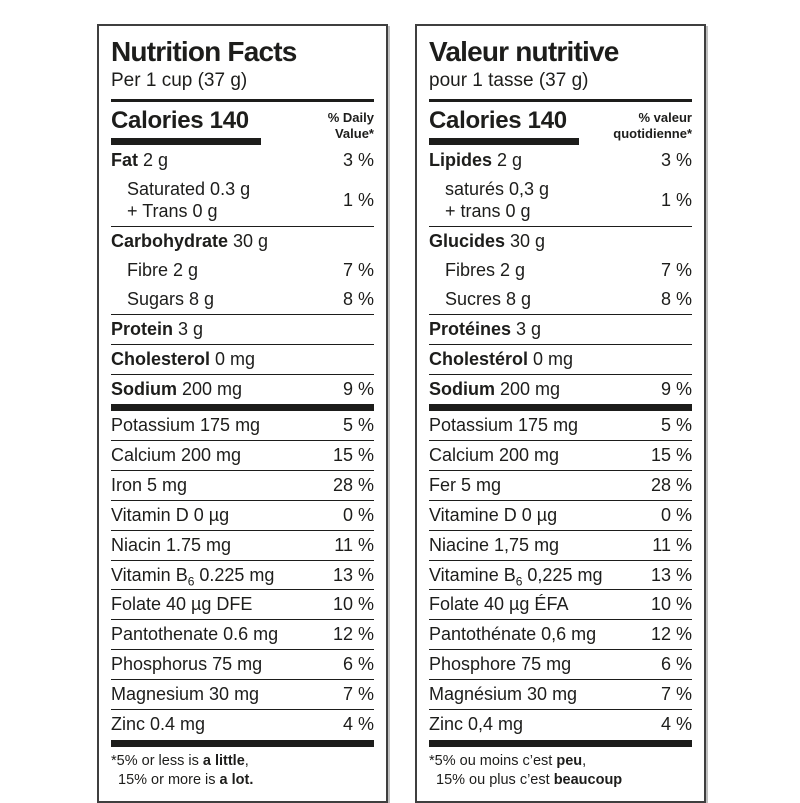 This screenshot has width=800, height=803. What do you see at coordinates (242, 574) in the screenshot?
I see `nutrient-row: Vitamin B6 0.225 mg 13 %` at bounding box center [242, 574].